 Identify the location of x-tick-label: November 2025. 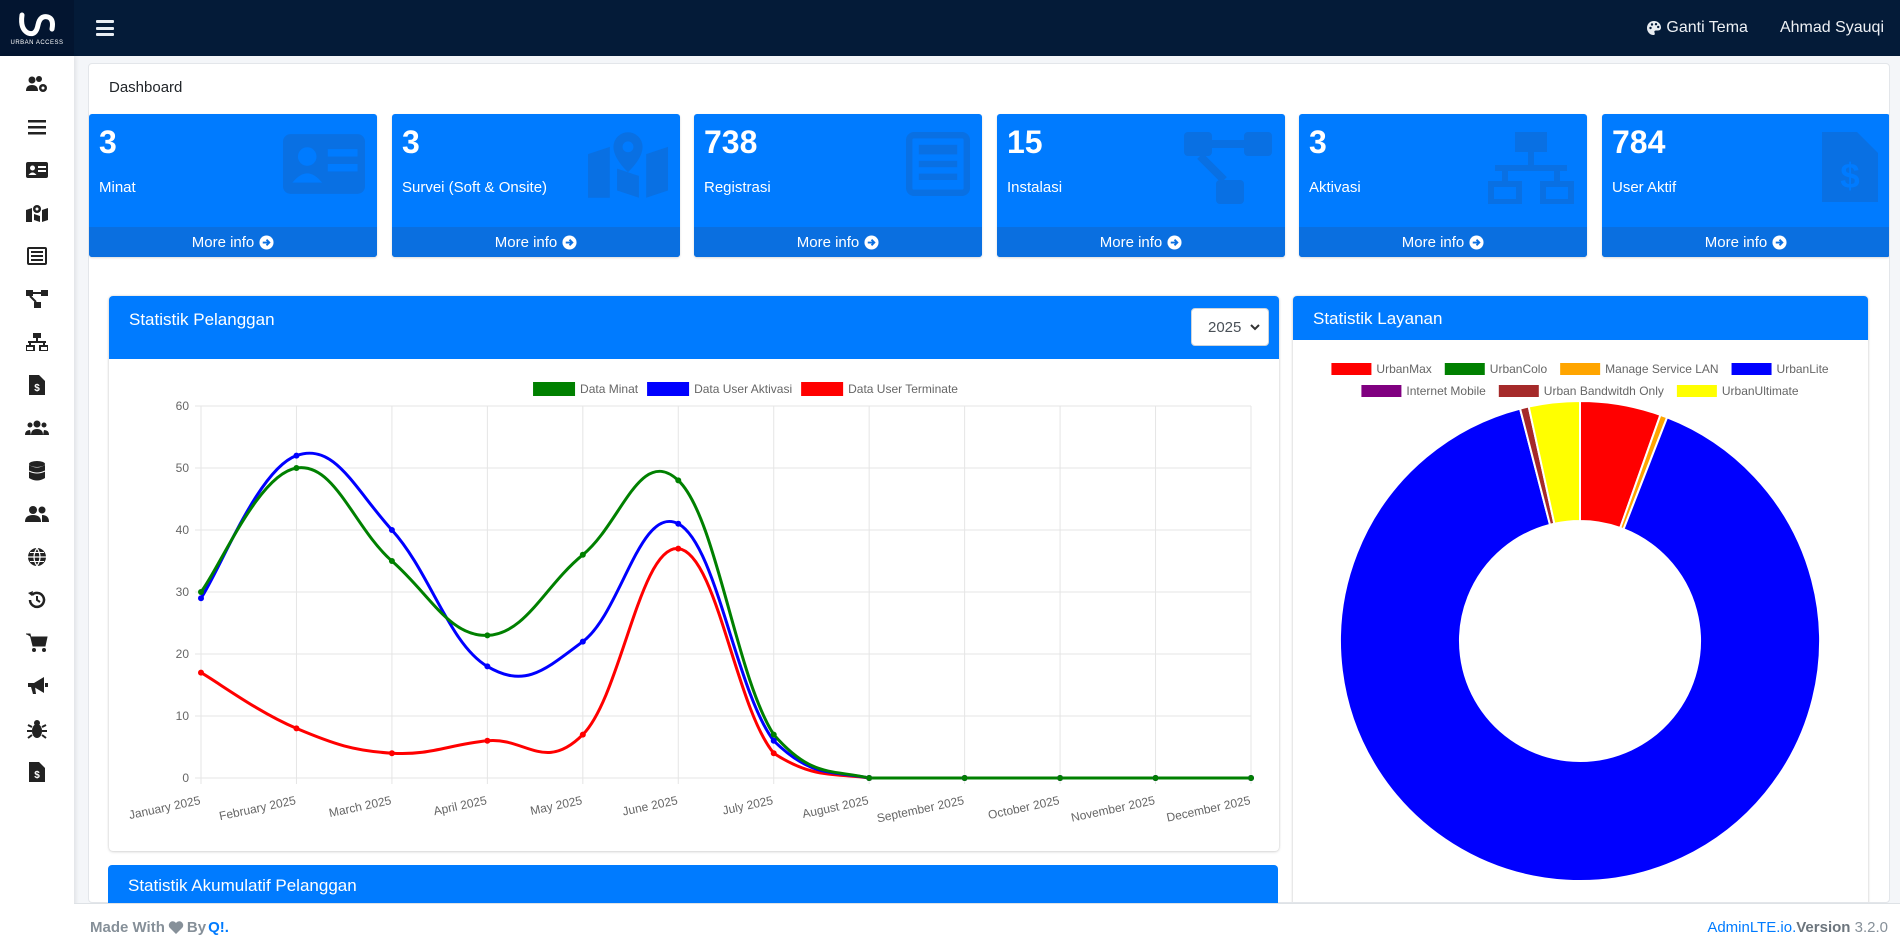
(1113, 809).